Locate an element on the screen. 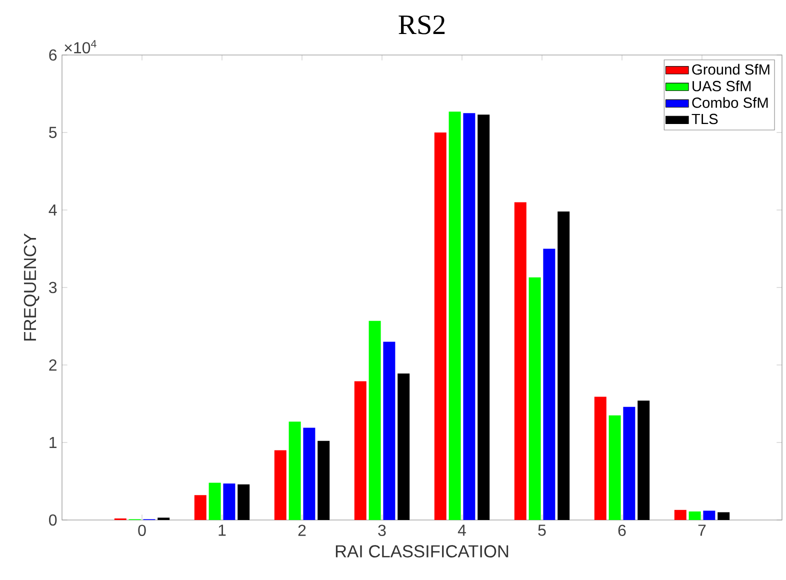  y-axis-title: FREQUENCY is located at coordinates (32, 286).